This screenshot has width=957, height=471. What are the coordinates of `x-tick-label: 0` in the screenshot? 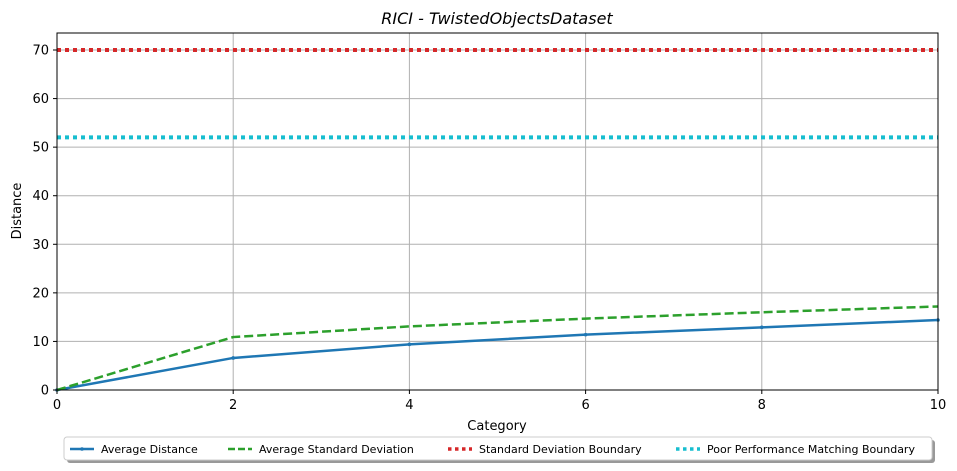 It's located at (57, 405).